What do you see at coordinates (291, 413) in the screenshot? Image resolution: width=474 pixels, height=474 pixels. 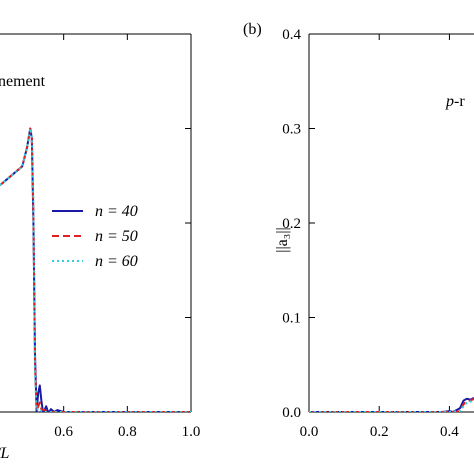 I see `panel-b-ytick-label: 0.0` at bounding box center [291, 413].